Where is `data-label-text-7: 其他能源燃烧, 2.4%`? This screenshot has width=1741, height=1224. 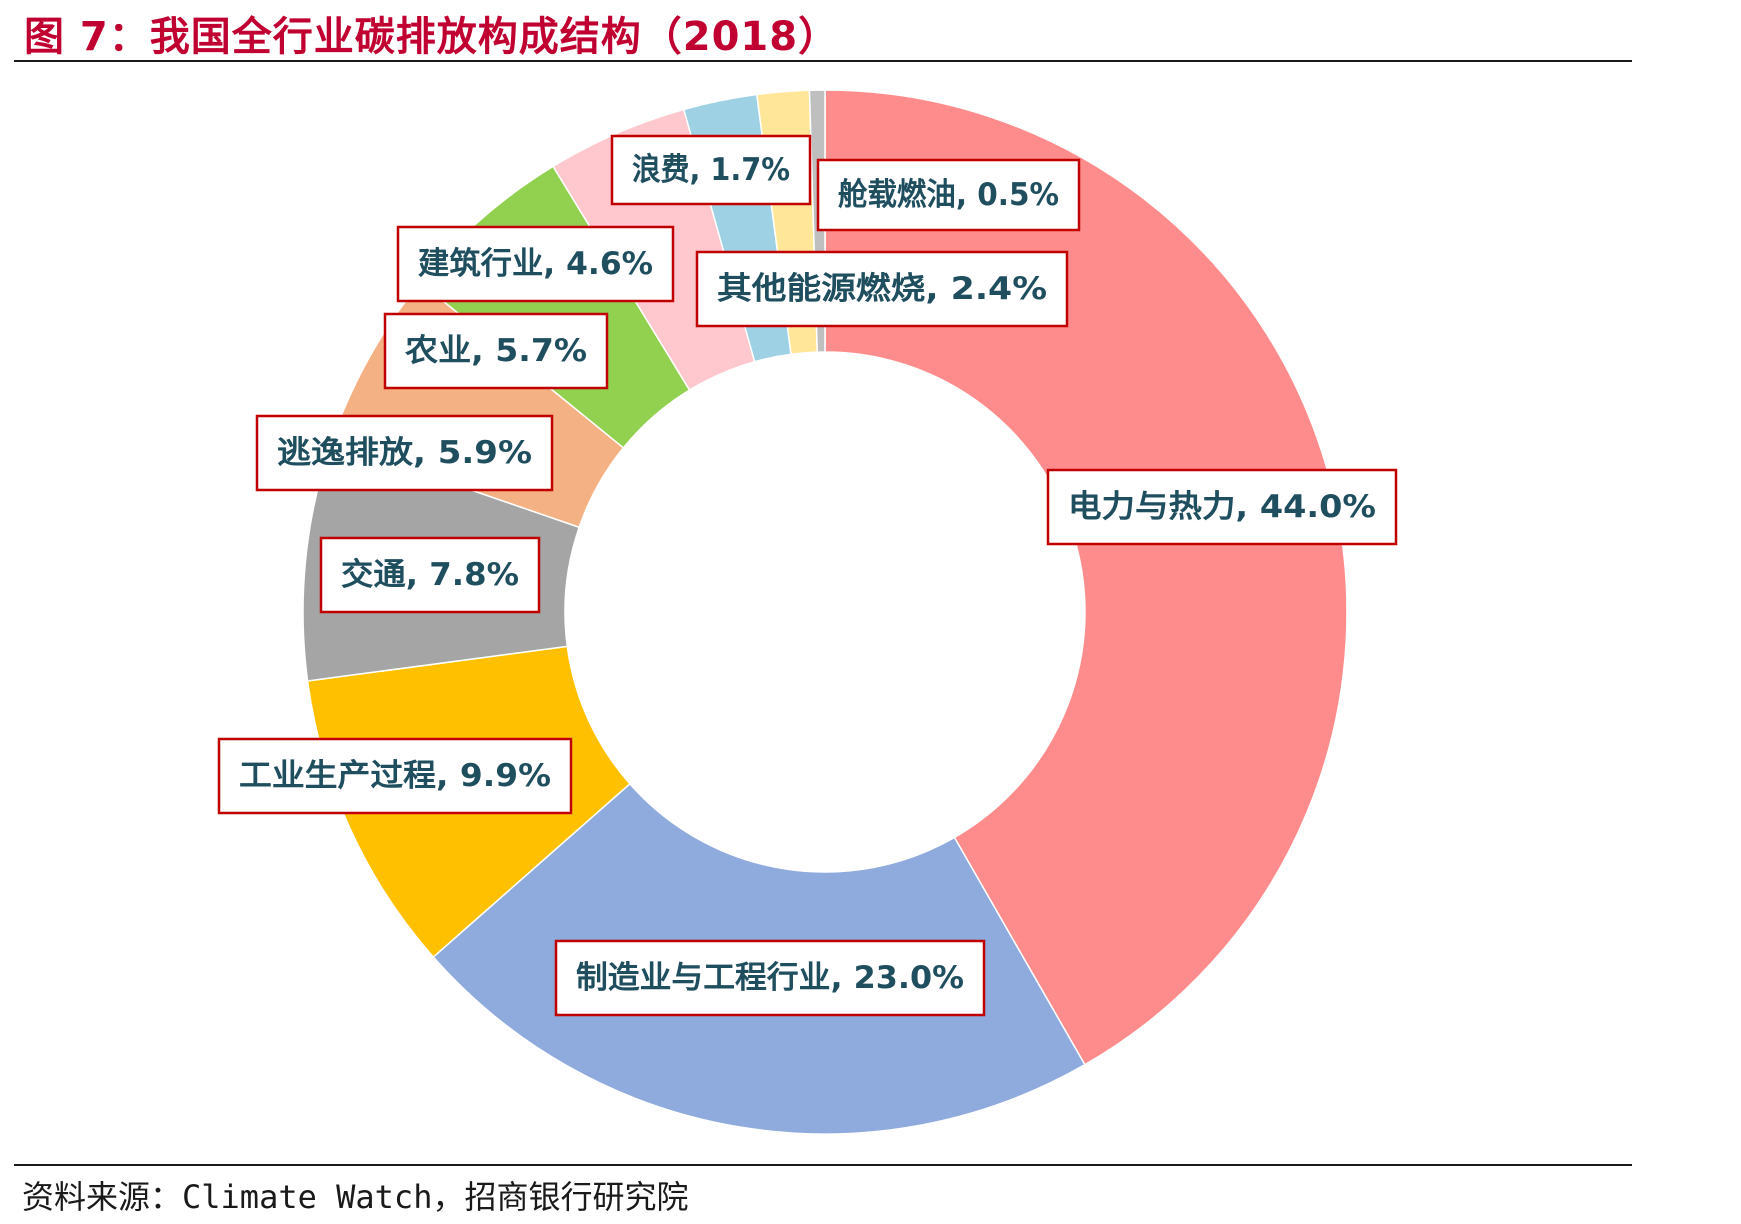 data-label-text-7: 其他能源燃烧, 2.4% is located at coordinates (882, 289).